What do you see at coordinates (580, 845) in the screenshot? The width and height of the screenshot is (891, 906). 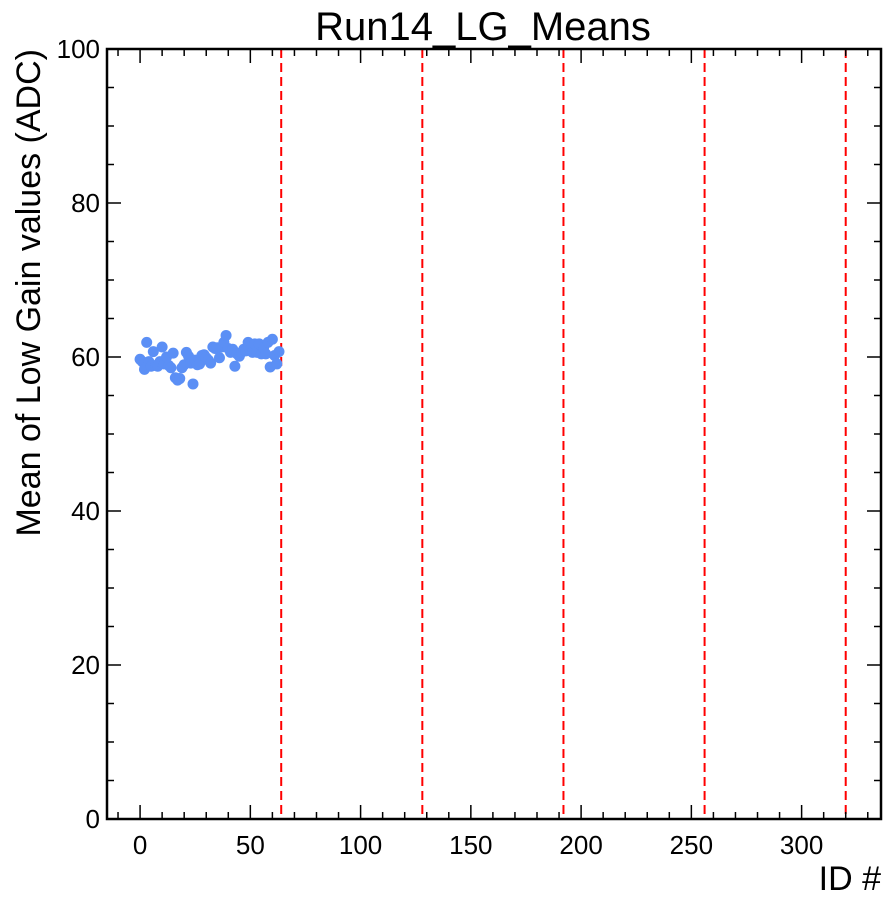 I see `x-tick-label: 200` at bounding box center [580, 845].